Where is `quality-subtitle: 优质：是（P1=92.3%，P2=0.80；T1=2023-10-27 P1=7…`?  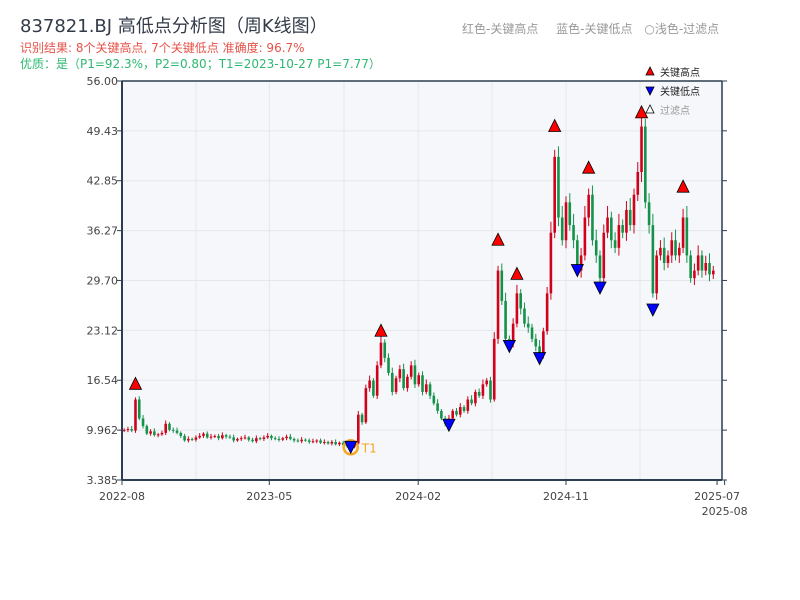 quality-subtitle: 优质：是（P1=92.3%，P2=0.80；T1=2023-10-27 P1=7… is located at coordinates (200, 64).